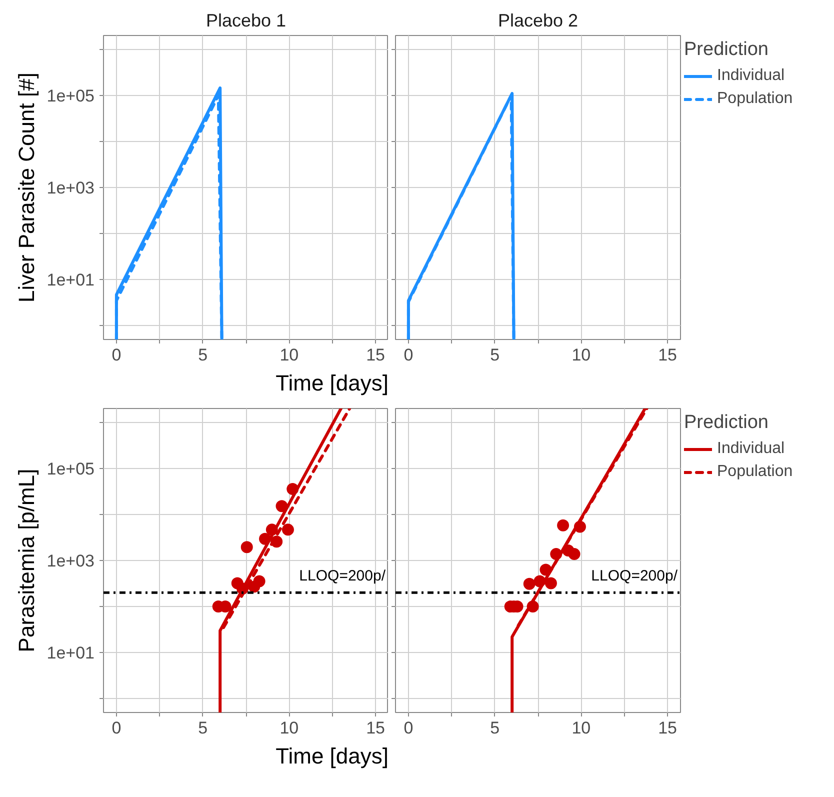 This screenshot has width=834, height=797. Describe the element at coordinates (538, 20) in the screenshot. I see `chart-title: Placebo 2` at that location.